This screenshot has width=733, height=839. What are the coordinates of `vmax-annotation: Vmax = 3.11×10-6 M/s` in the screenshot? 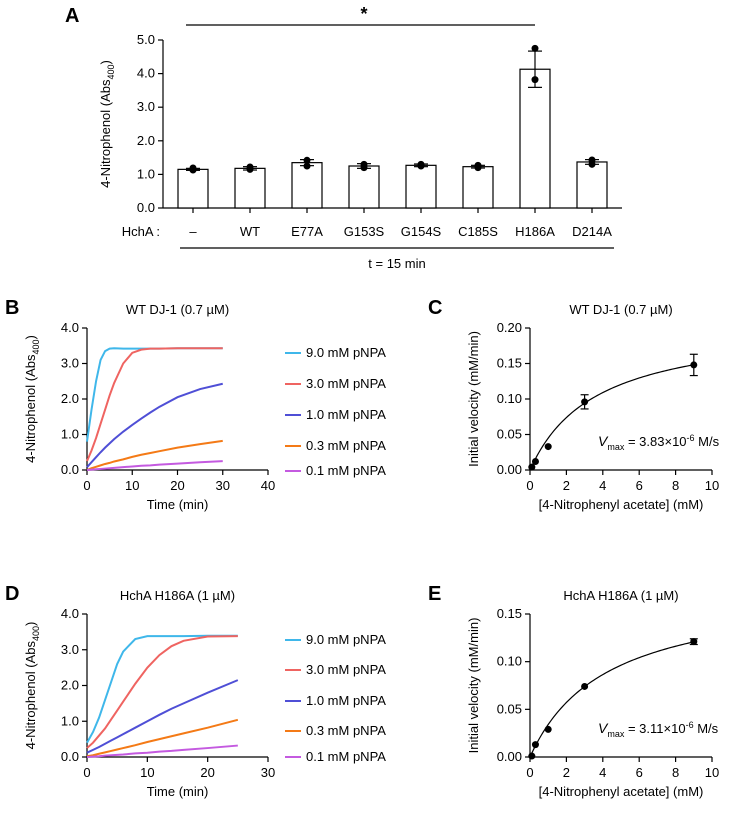 It's located at (658, 729).